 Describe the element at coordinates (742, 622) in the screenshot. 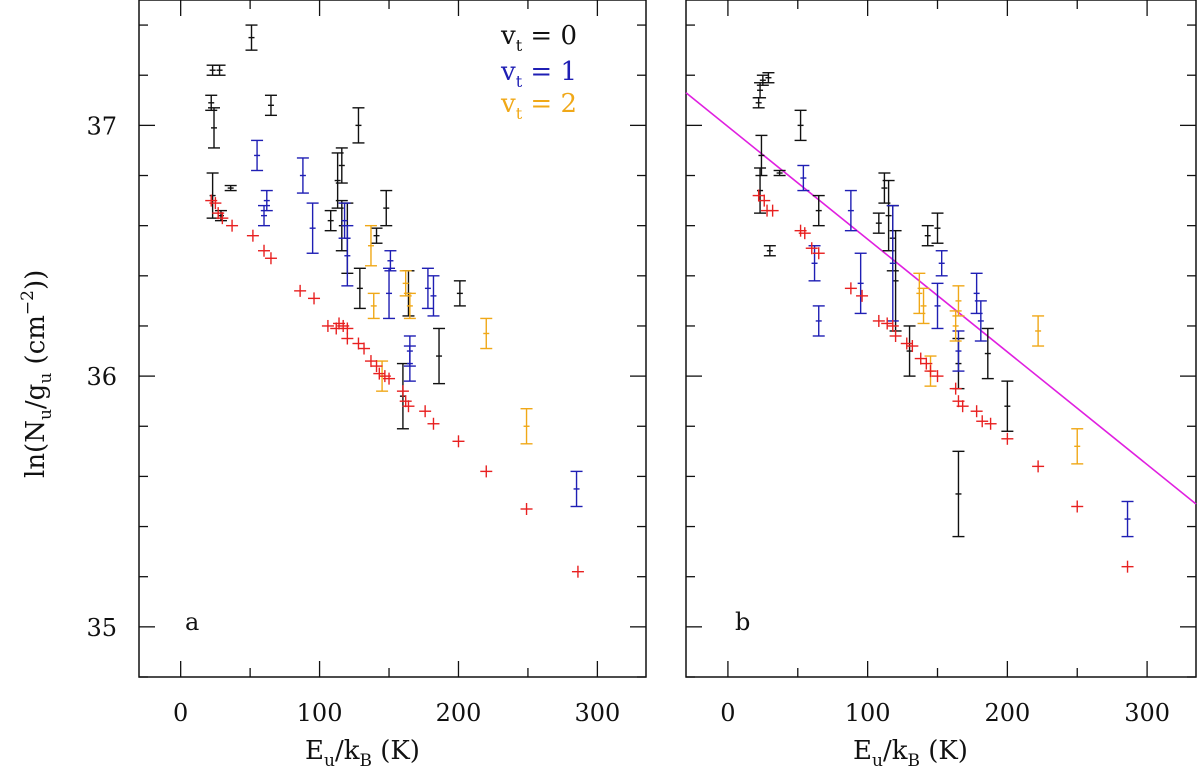

I see `panel-label-b: b` at that location.